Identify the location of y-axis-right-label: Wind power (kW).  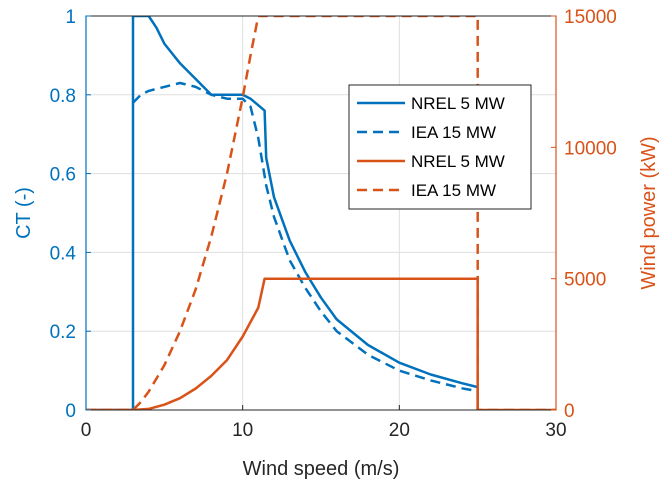
(649, 212).